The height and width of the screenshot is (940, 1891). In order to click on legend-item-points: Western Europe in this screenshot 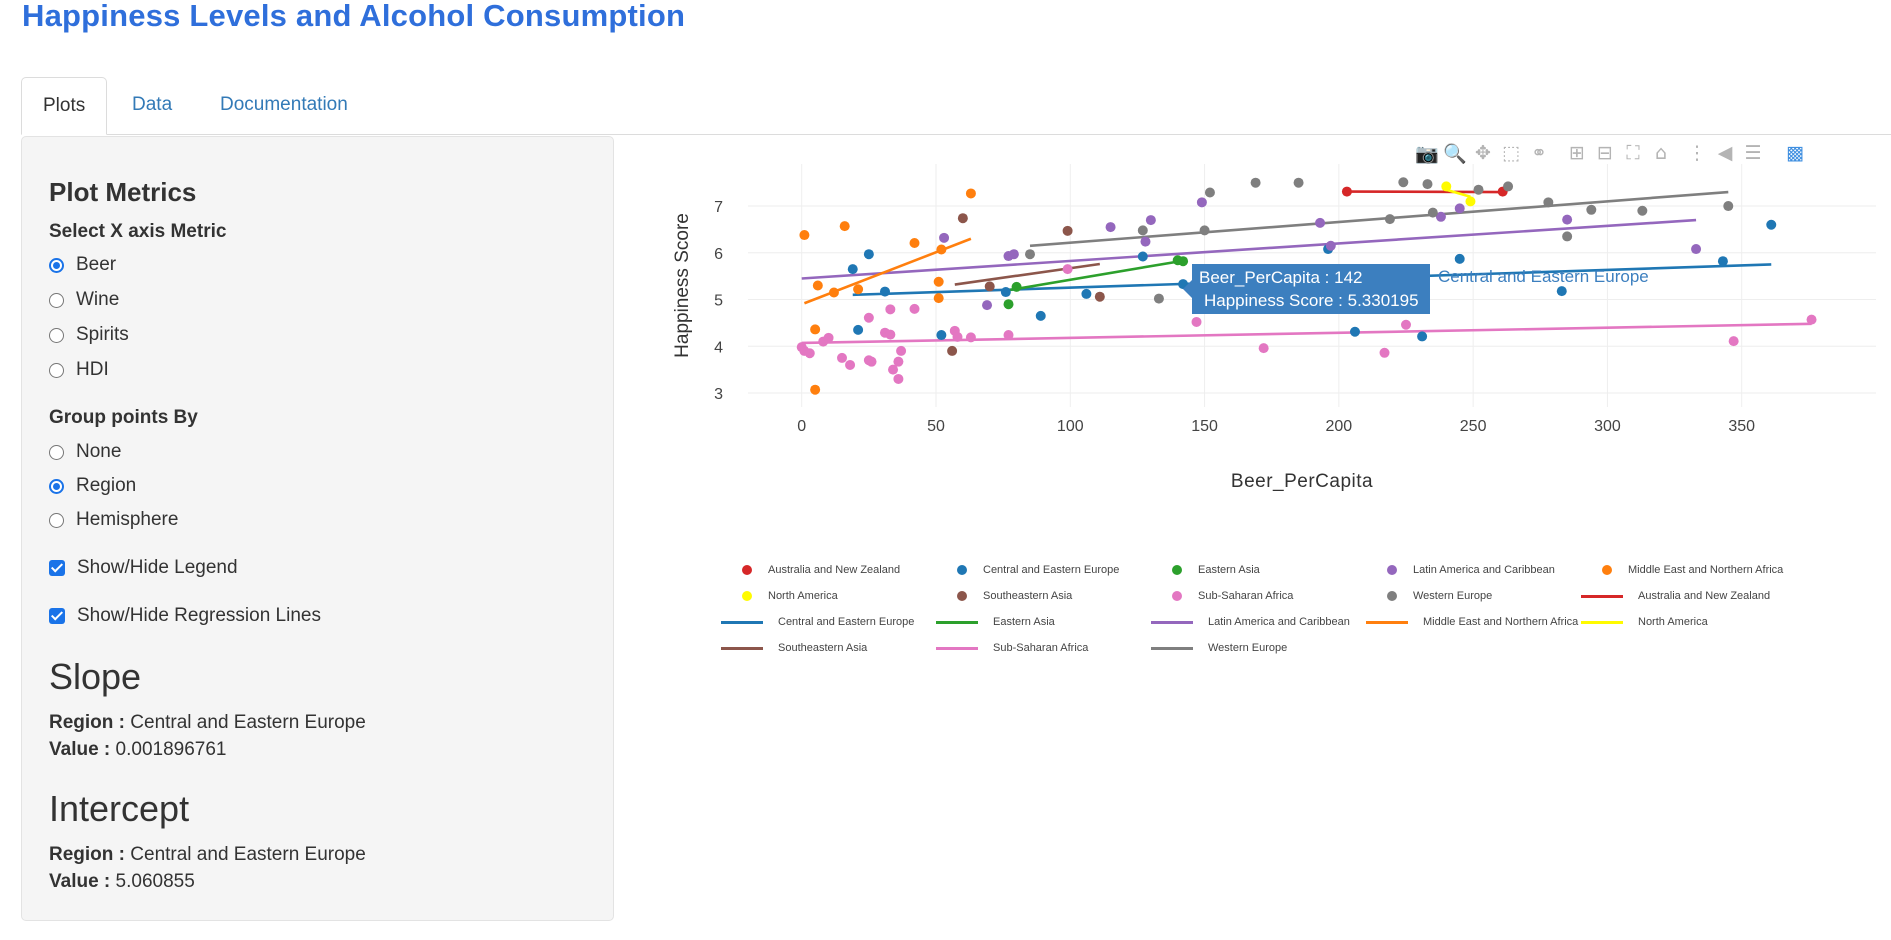, I will do `click(1429, 596)`.